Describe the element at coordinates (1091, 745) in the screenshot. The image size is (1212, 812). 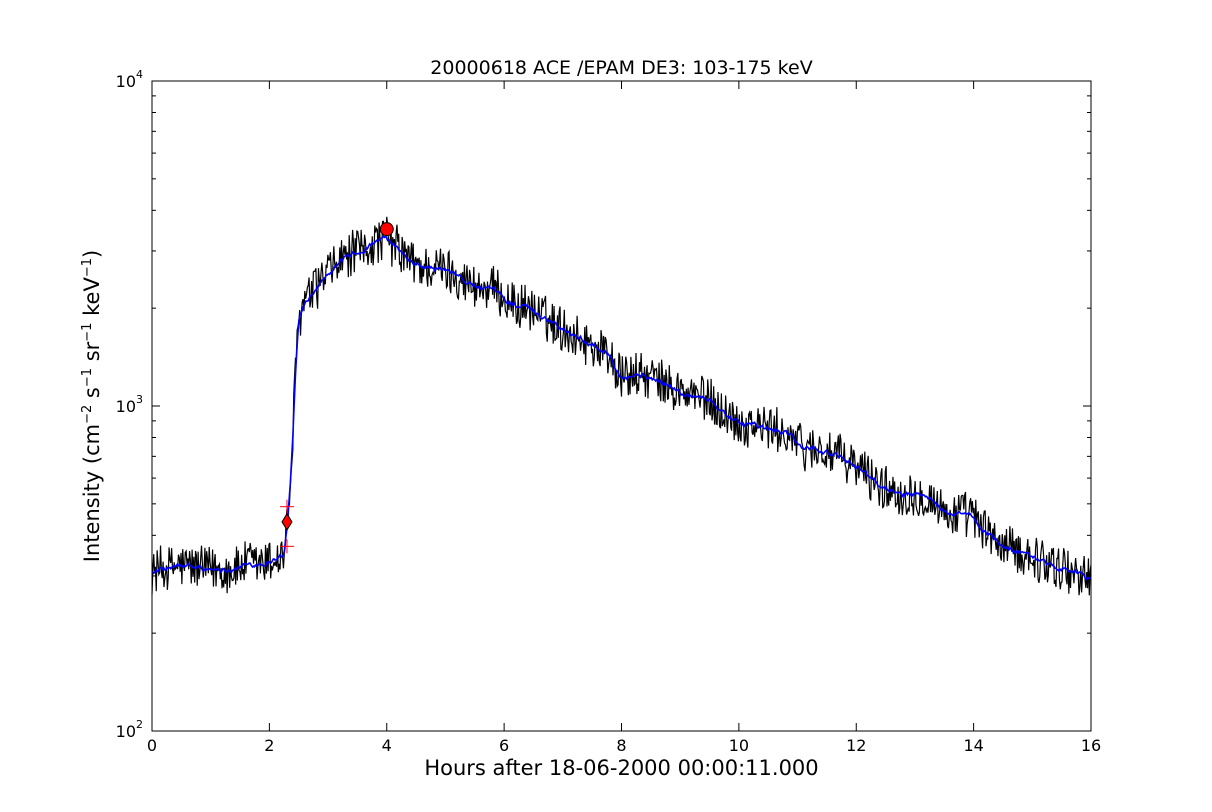
I see `x-tick-label: 16` at that location.